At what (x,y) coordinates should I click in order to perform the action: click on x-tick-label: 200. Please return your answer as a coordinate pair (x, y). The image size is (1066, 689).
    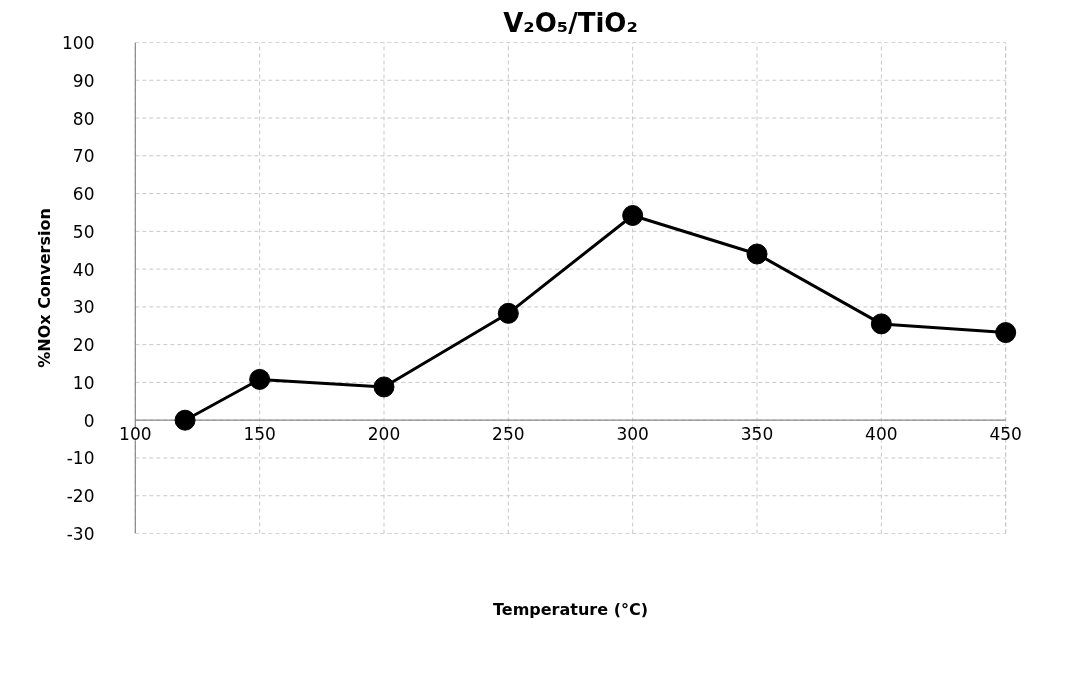
    Looking at the image, I should click on (384, 434).